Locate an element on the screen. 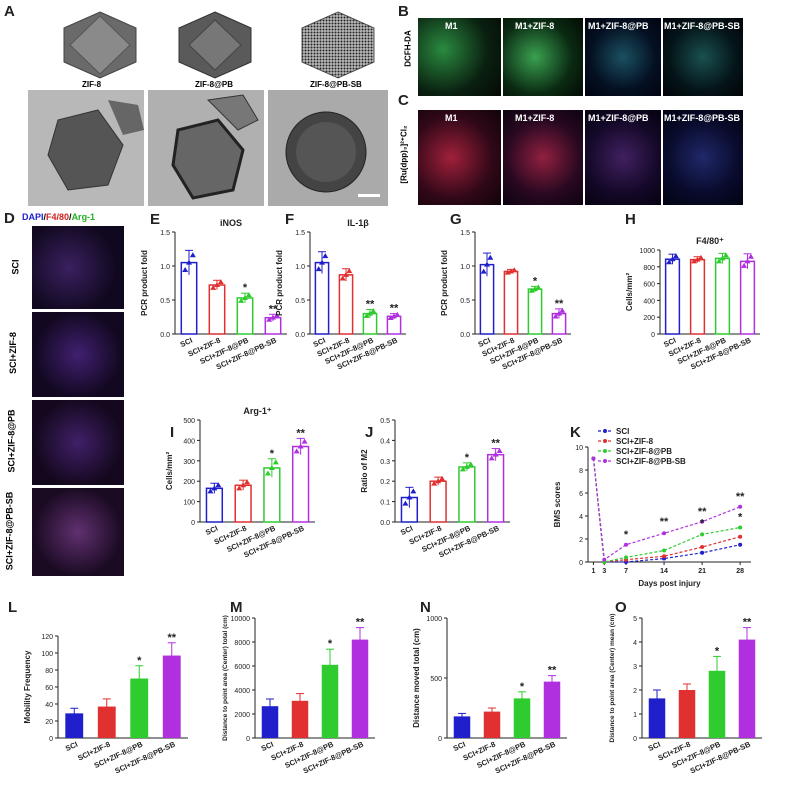 The height and width of the screenshot is (786, 786). bar-m is located at coordinates (330, 701).